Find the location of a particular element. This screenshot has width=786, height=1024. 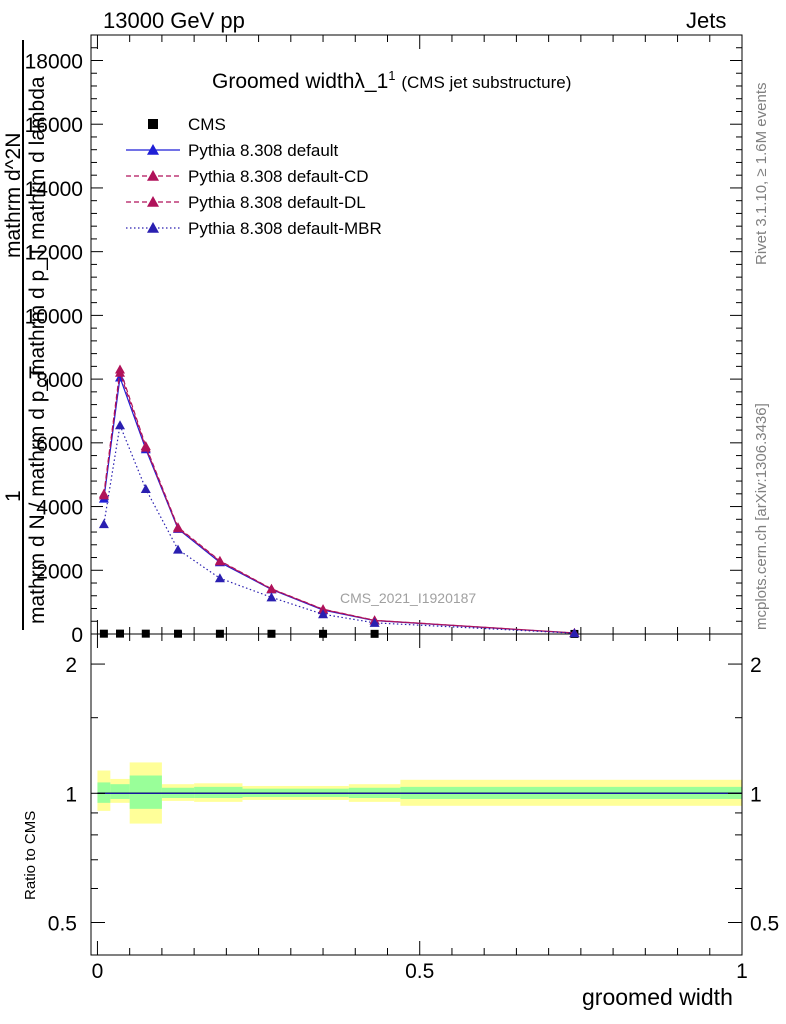

ratio-ytick-label-right-1: 1 is located at coordinates (756, 794).